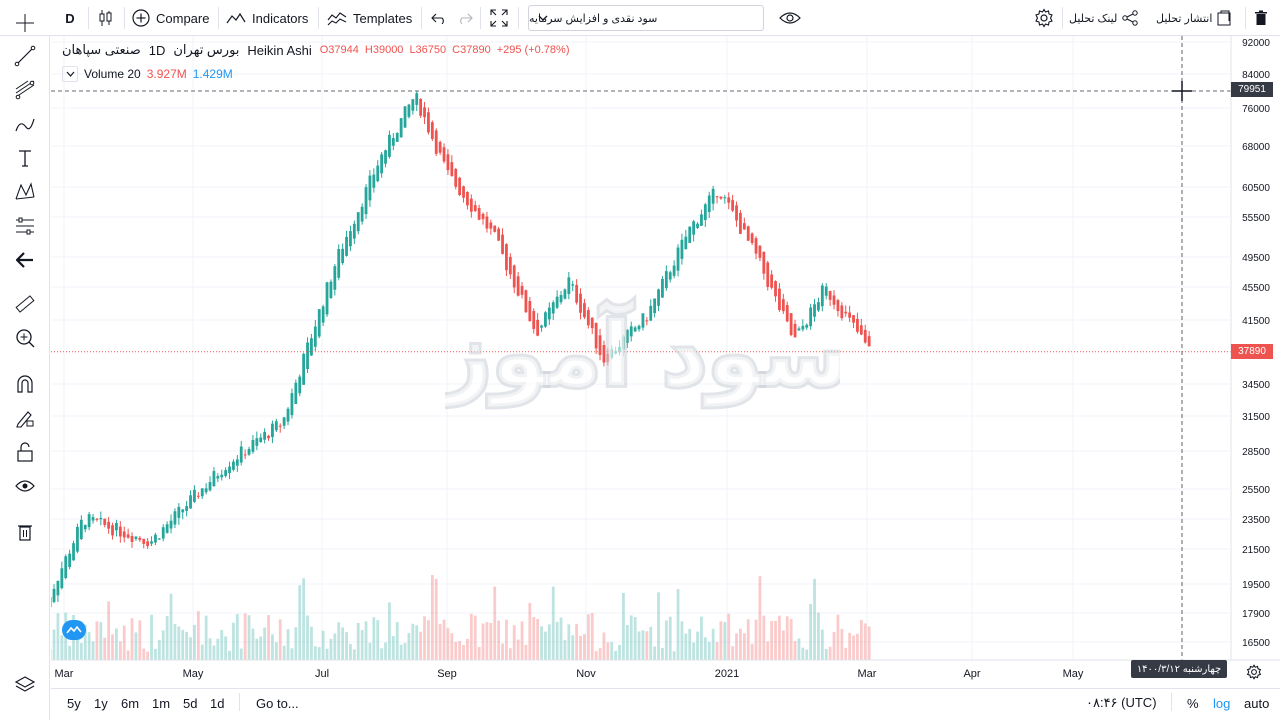  I want to click on interval-button: D, so click(70, 18).